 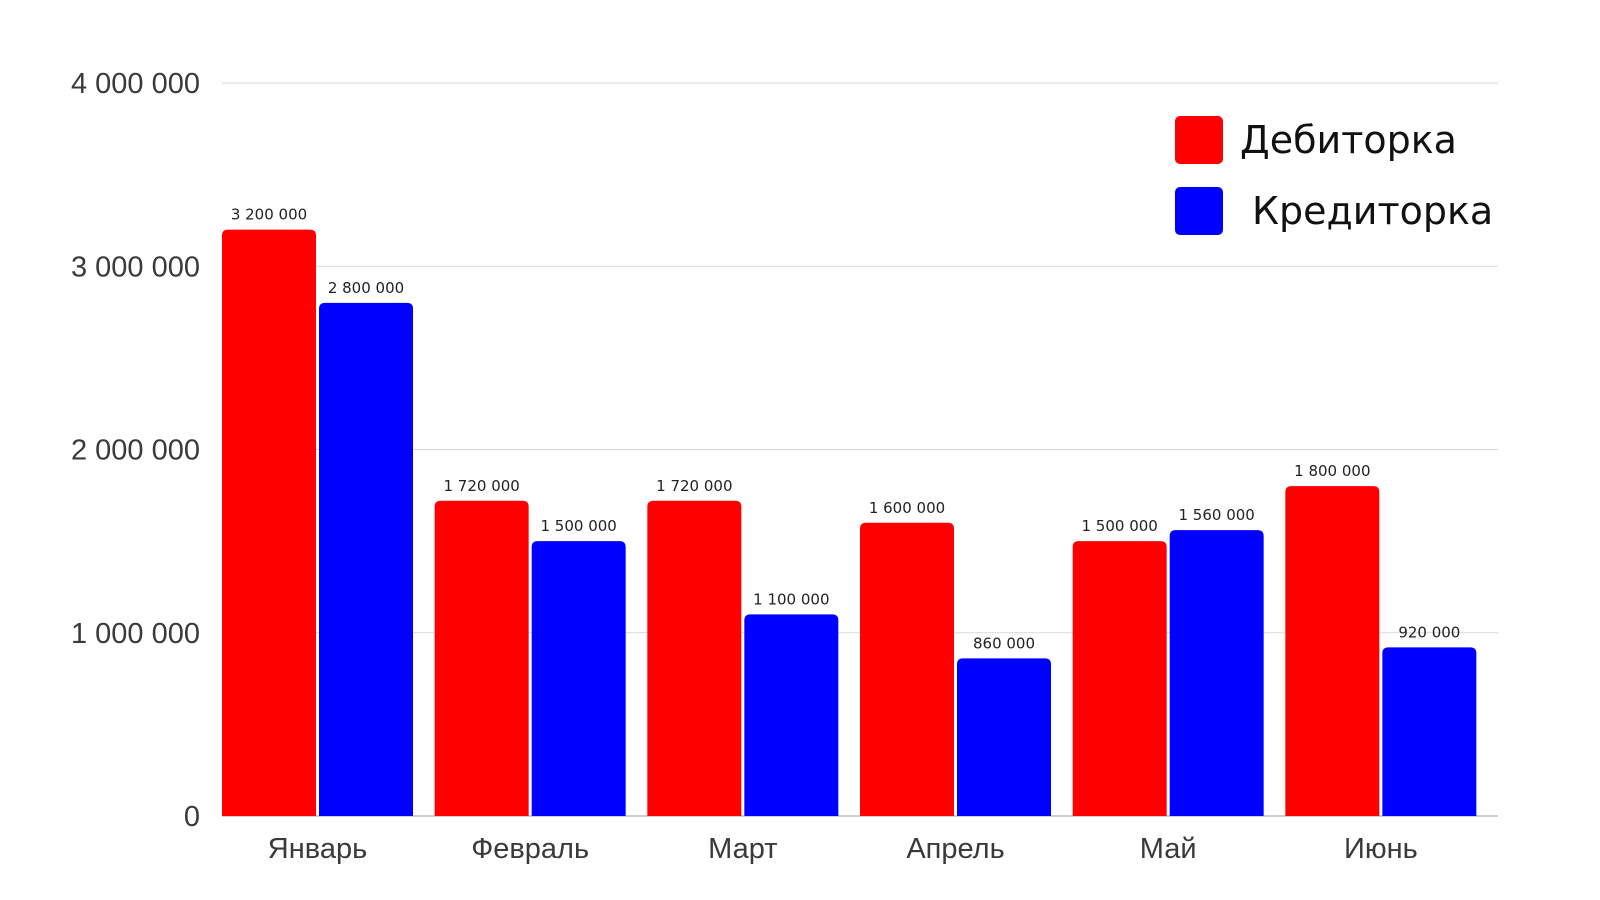 What do you see at coordinates (366, 288) in the screenshot?
I see `data-label: 2 800 000` at bounding box center [366, 288].